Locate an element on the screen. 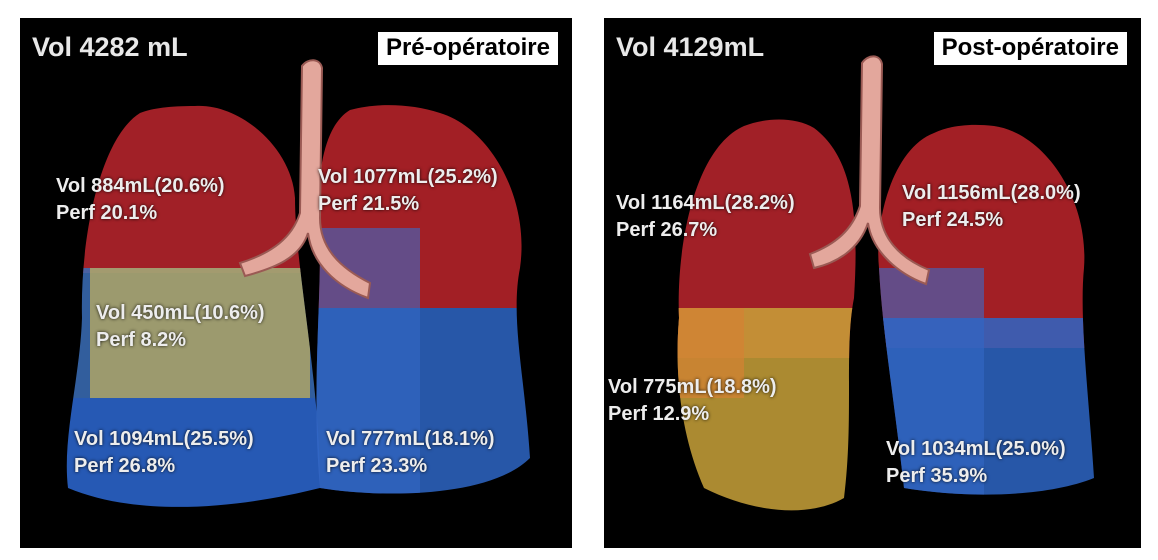 Image resolution: width=1158 pixels, height=560 pixels. segment-label-left-lower: Vol 1034mL(25.0%) Perf 35.9% is located at coordinates (976, 462).